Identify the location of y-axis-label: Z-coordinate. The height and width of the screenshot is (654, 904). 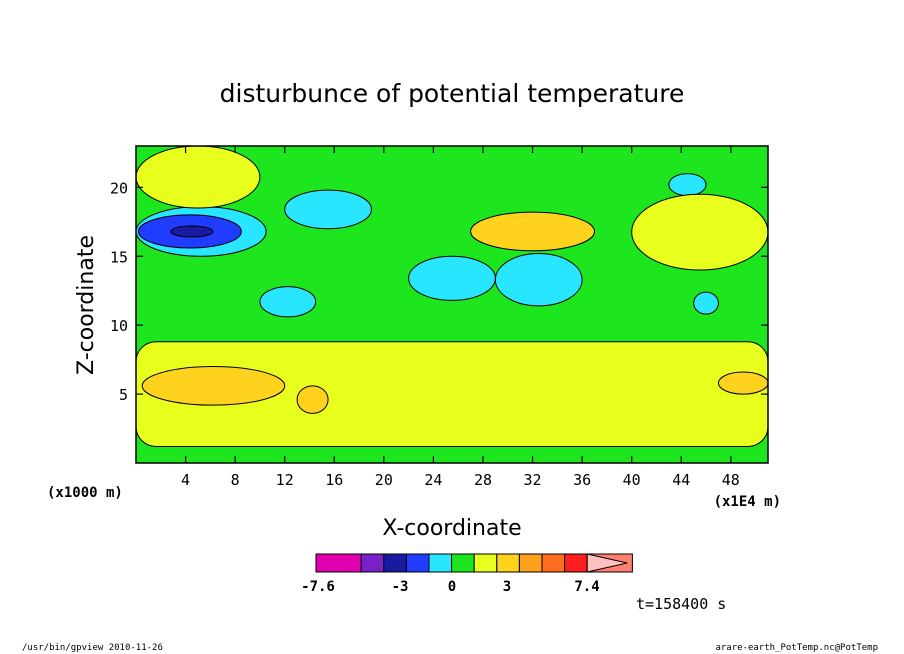
(86, 305).